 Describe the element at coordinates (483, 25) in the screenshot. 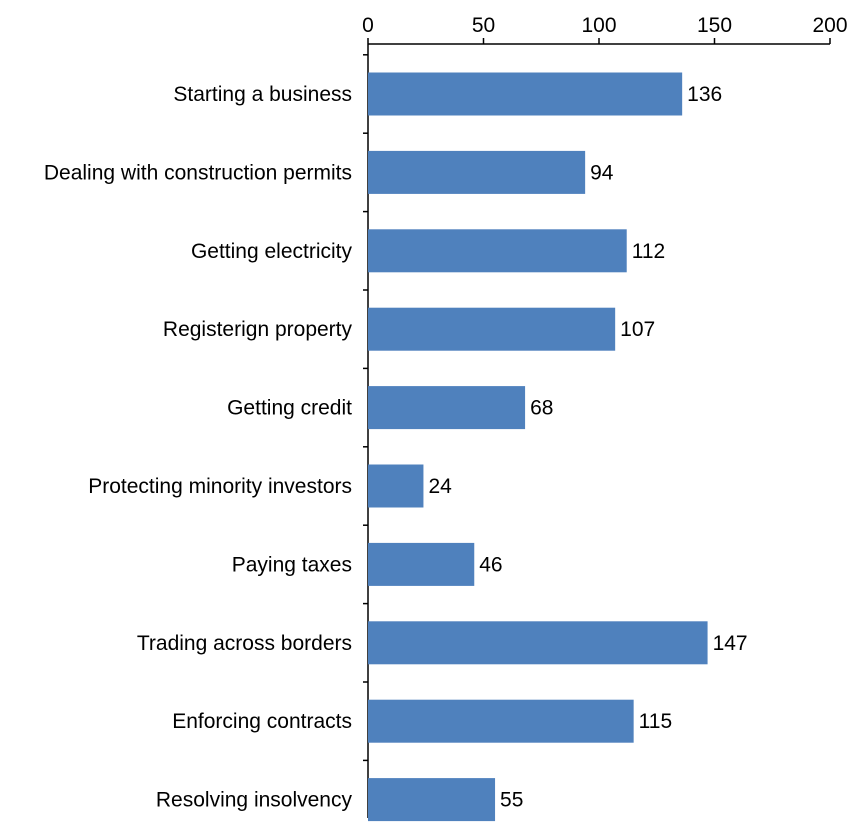

I see `x-tick-label: 50` at that location.